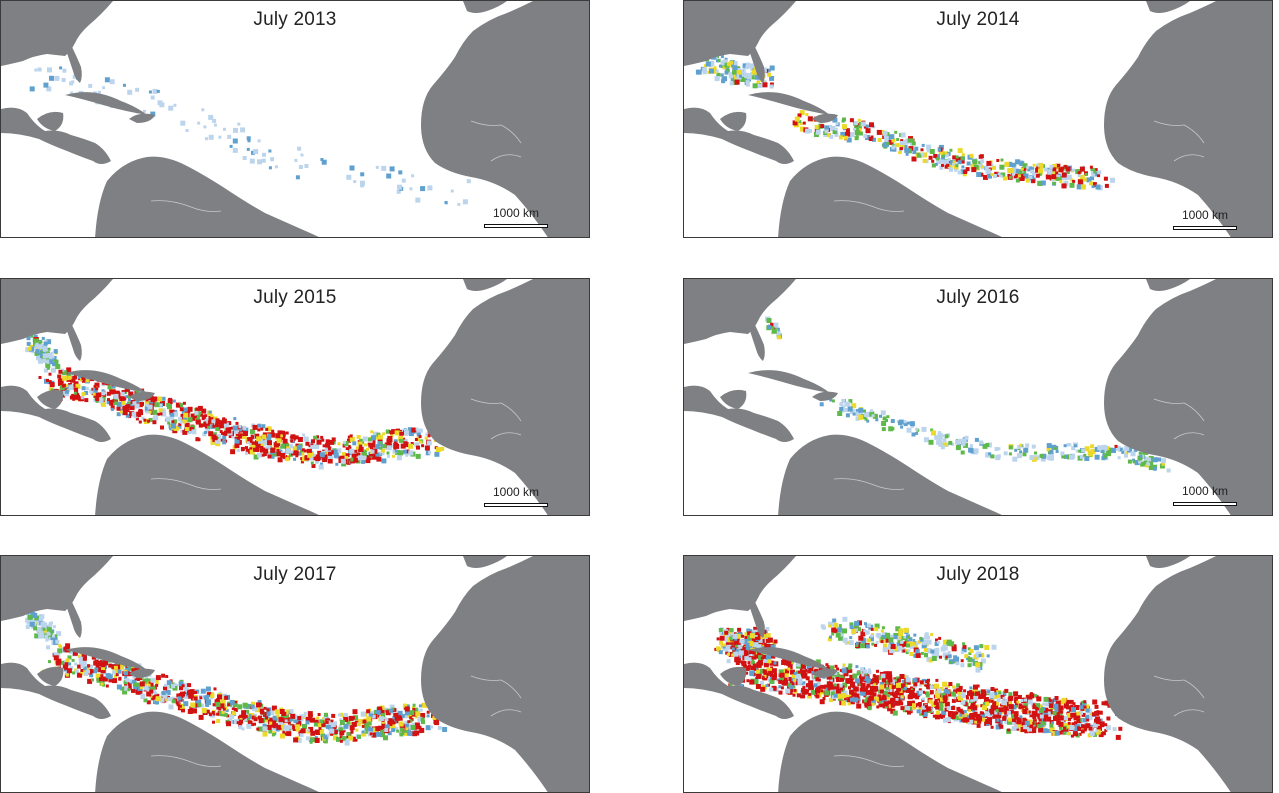 This screenshot has width=1279, height=793. I want to click on scale-bar: 1000 km, so click(516, 496).